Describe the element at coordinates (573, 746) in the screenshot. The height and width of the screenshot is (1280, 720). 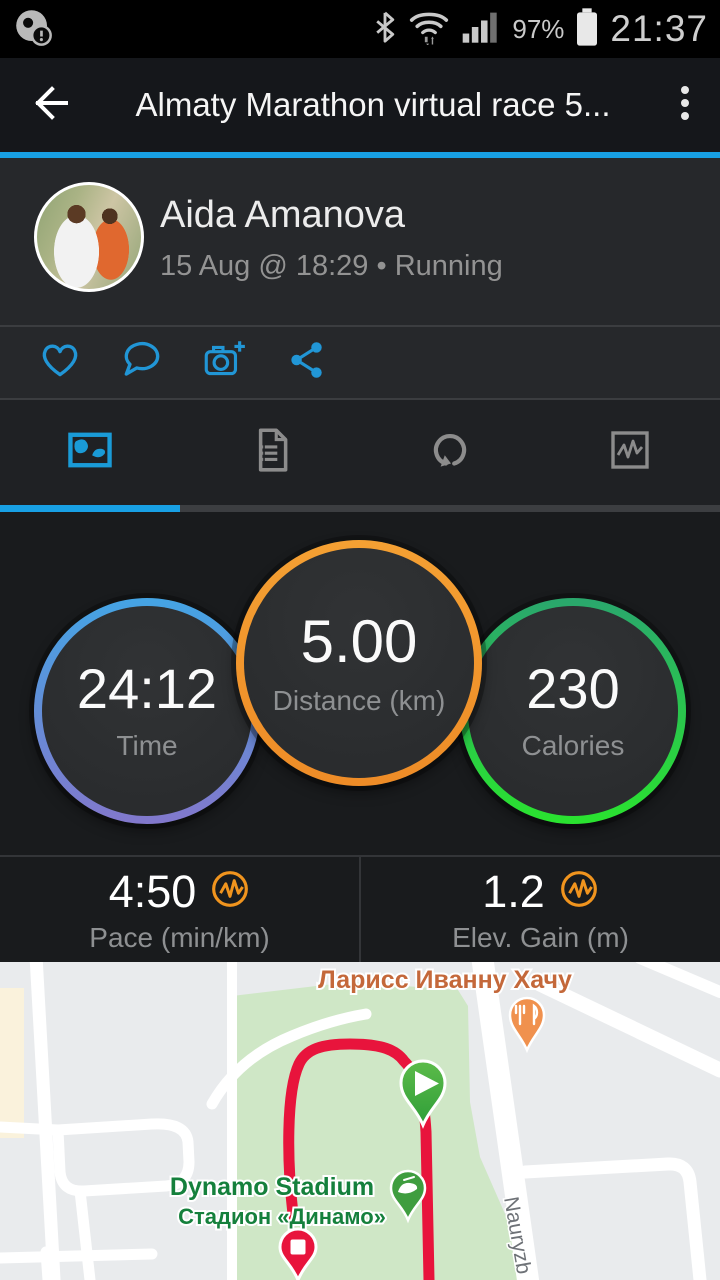
I see `calories-label: Calories` at that location.